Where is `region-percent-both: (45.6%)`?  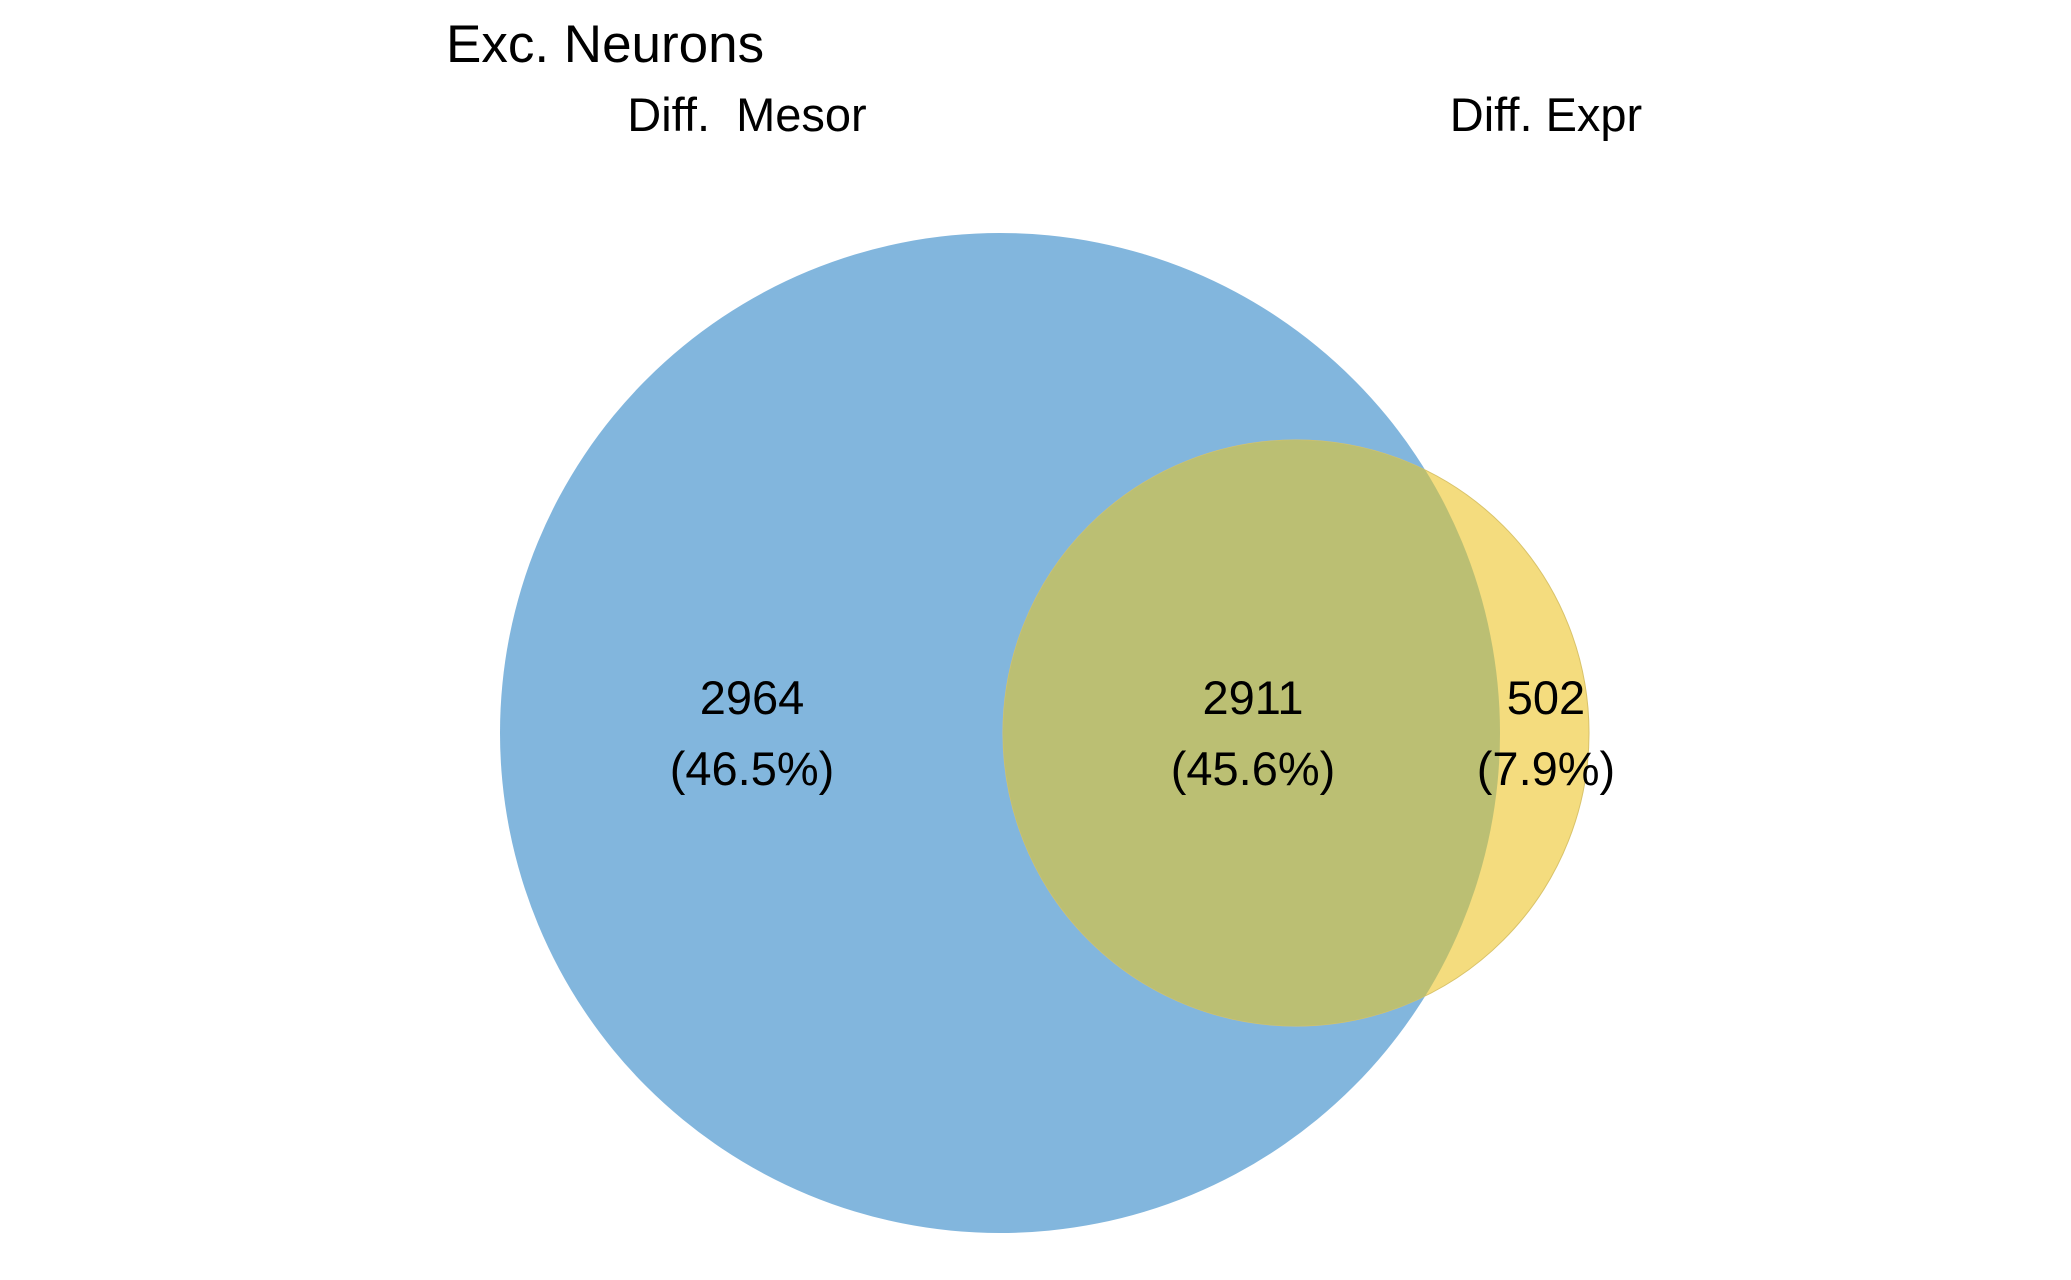
region-percent-both: (45.6%) is located at coordinates (1253, 768).